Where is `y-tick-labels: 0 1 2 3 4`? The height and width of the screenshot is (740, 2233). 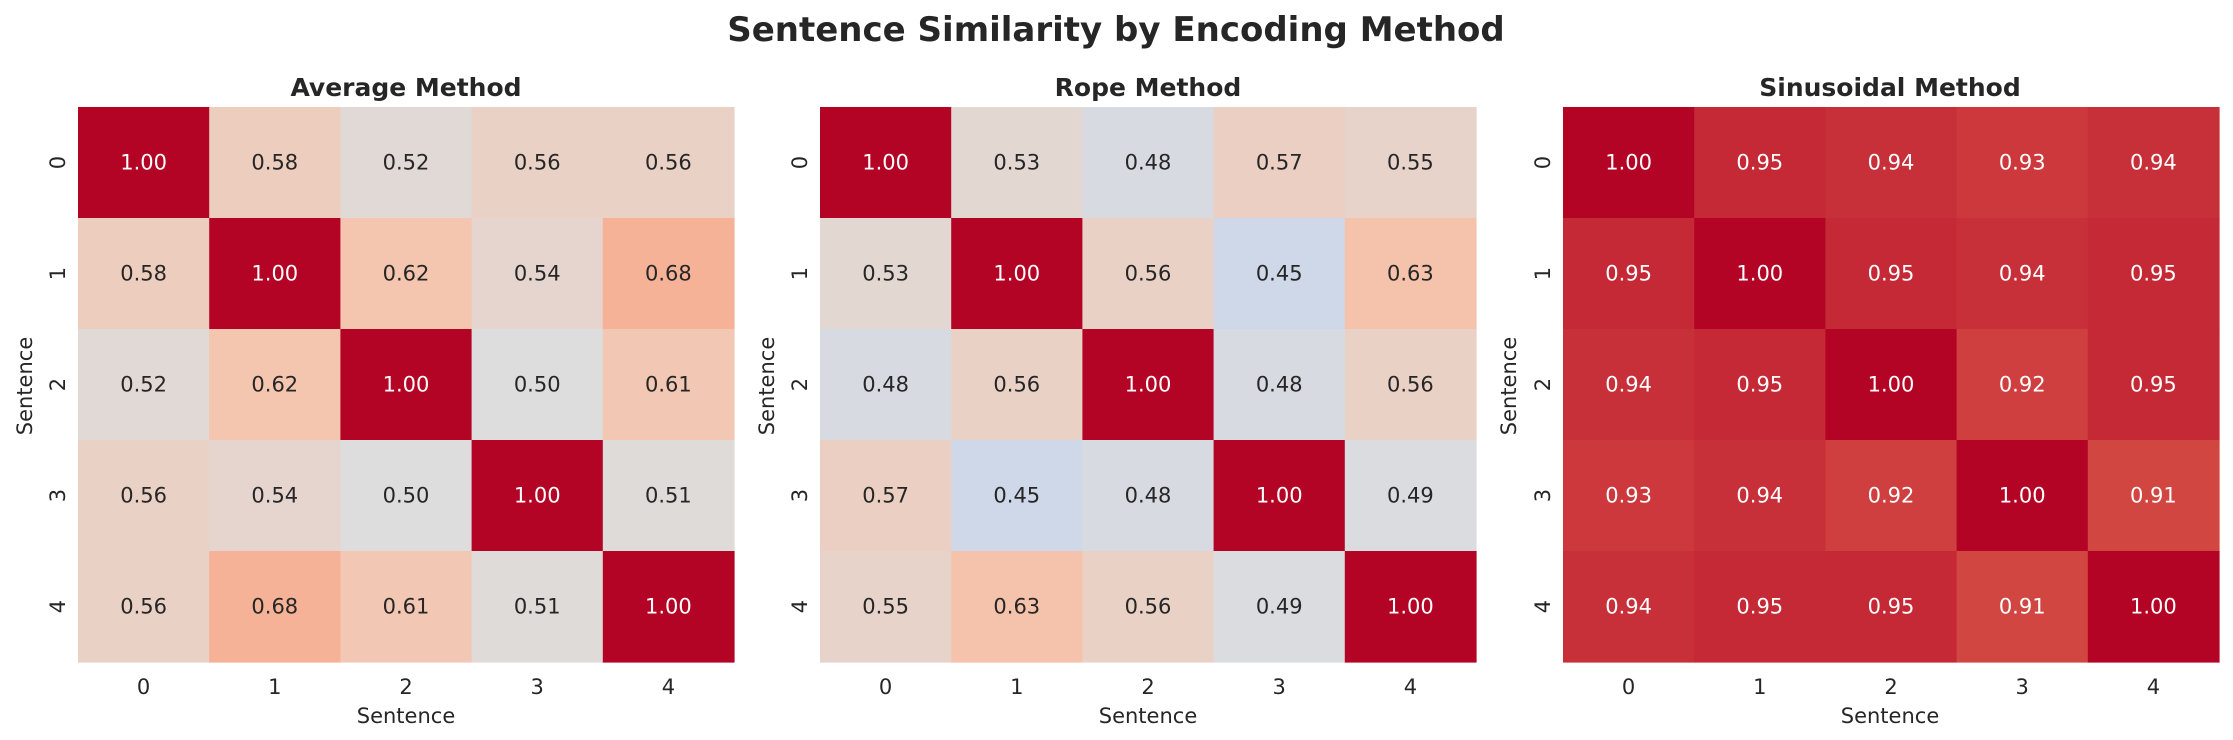
y-tick-labels: 0 1 2 3 4 is located at coordinates (58, 384).